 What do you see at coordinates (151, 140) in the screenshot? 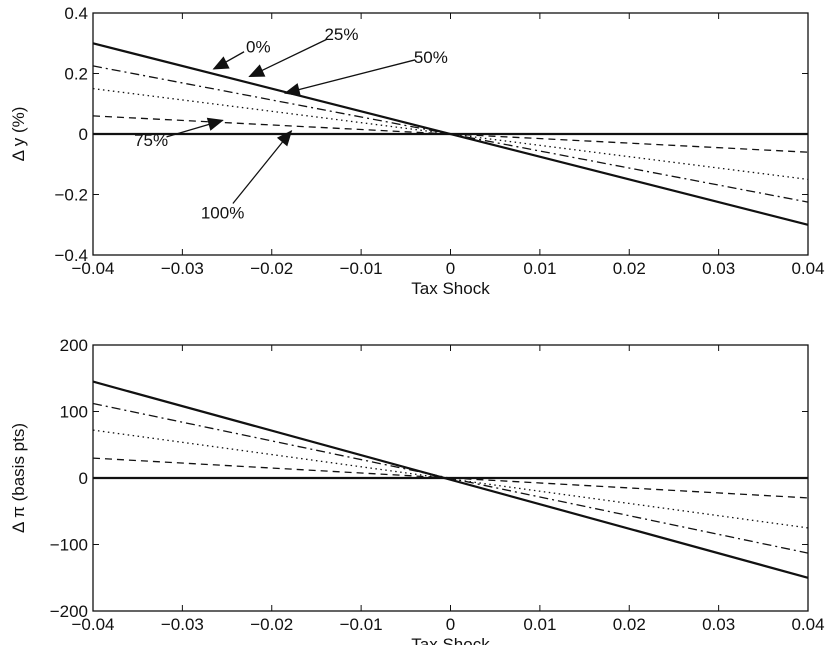
I see `top-annotation-label: 75%` at bounding box center [151, 140].